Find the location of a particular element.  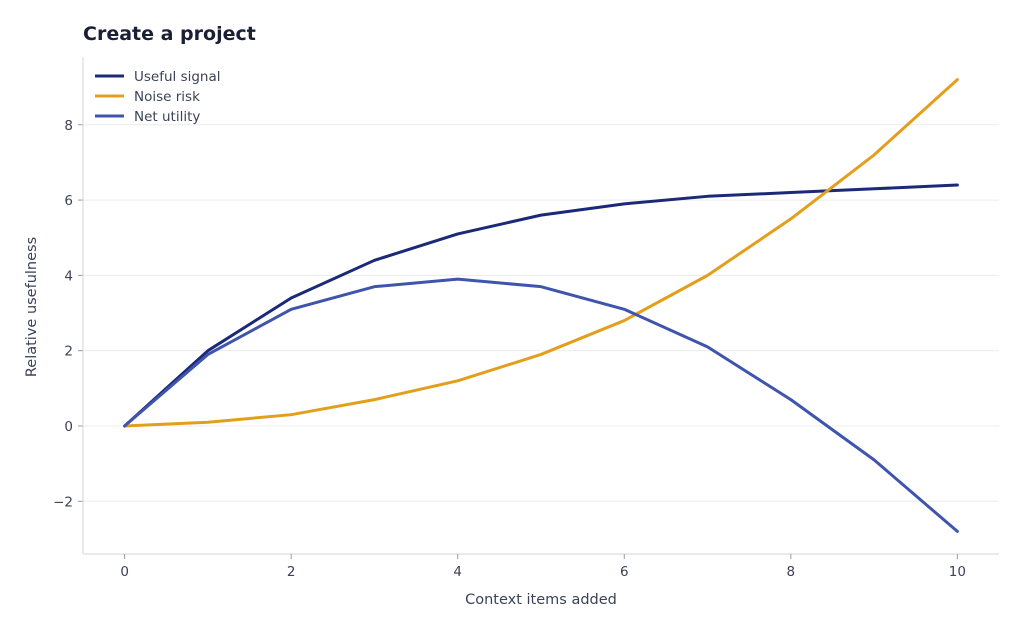

y-tick-label: 2 is located at coordinates (68, 352).